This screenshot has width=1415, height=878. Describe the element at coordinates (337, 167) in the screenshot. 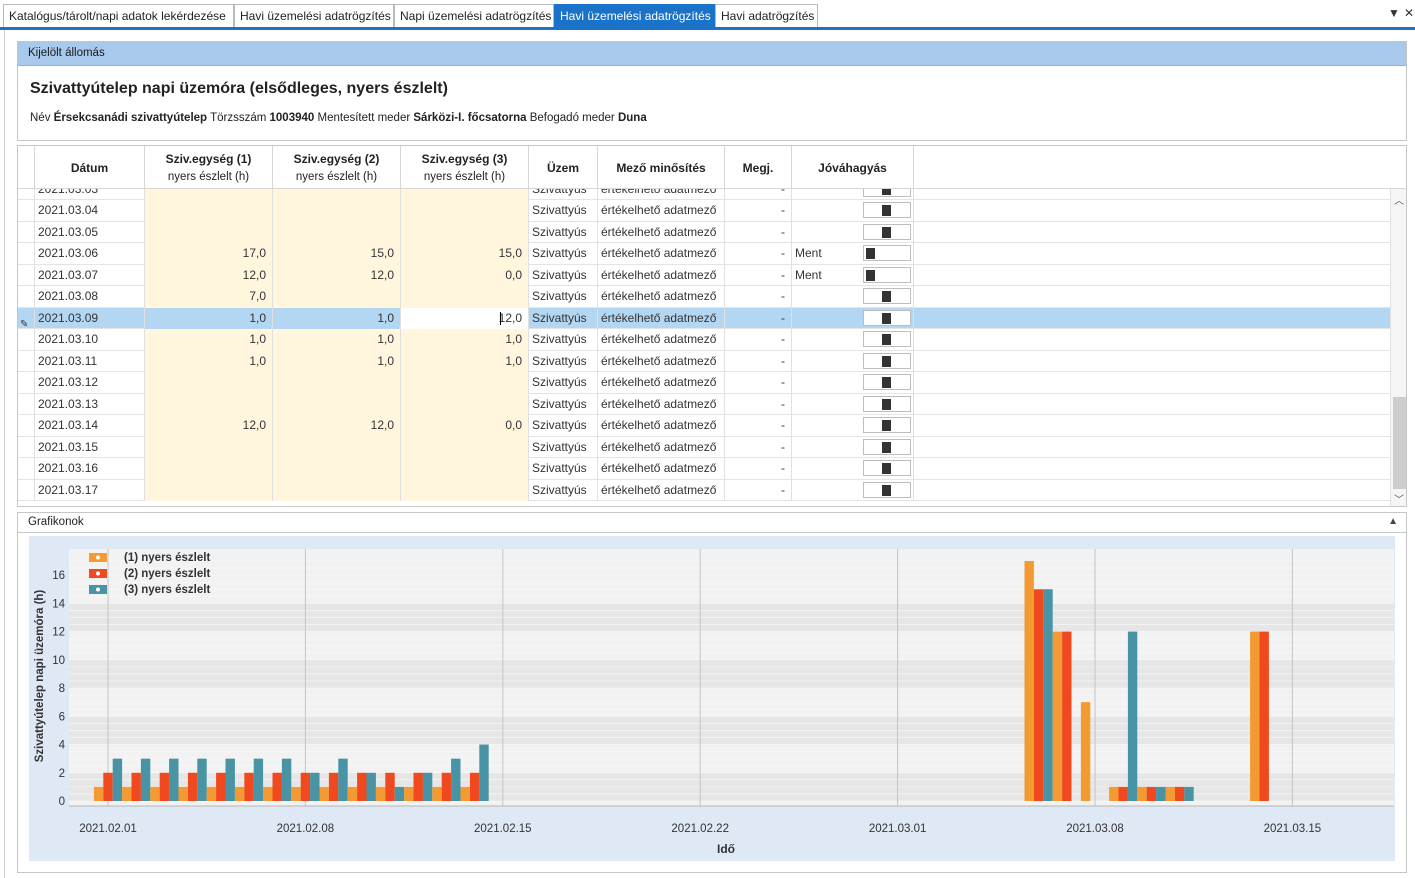

I see `col-unit2-header: Sziv.egység (2) nyers észlelt (h)` at that location.